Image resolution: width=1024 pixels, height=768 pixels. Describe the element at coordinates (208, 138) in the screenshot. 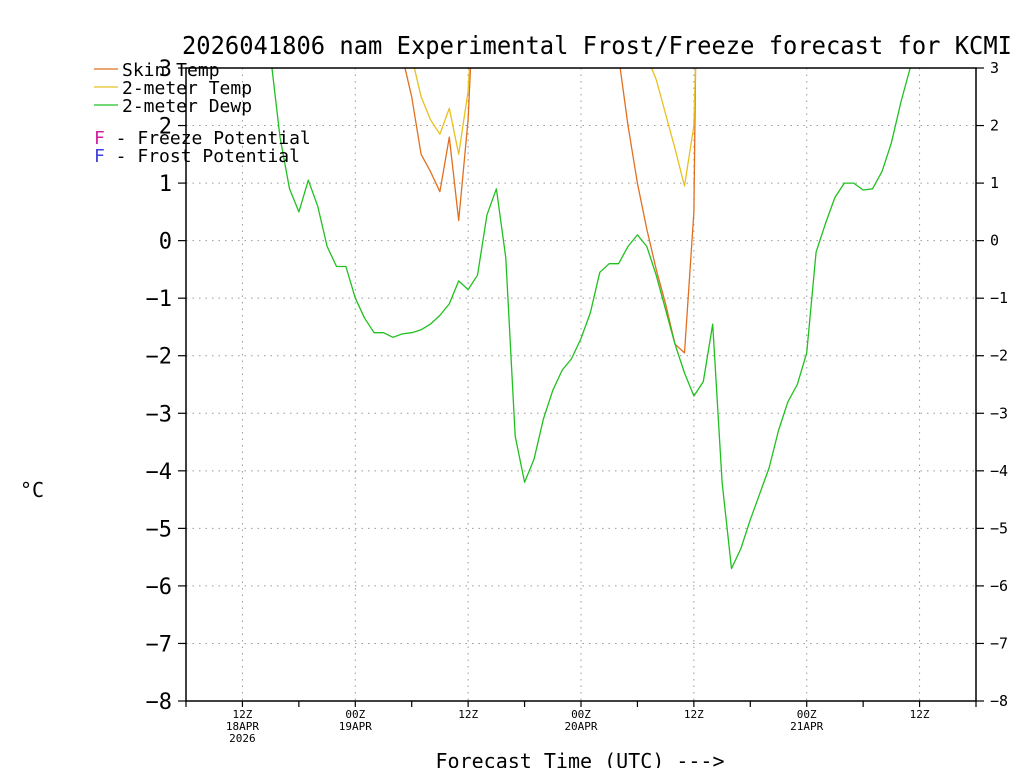

I see `legend-potential-label: - Freeze Potential` at that location.